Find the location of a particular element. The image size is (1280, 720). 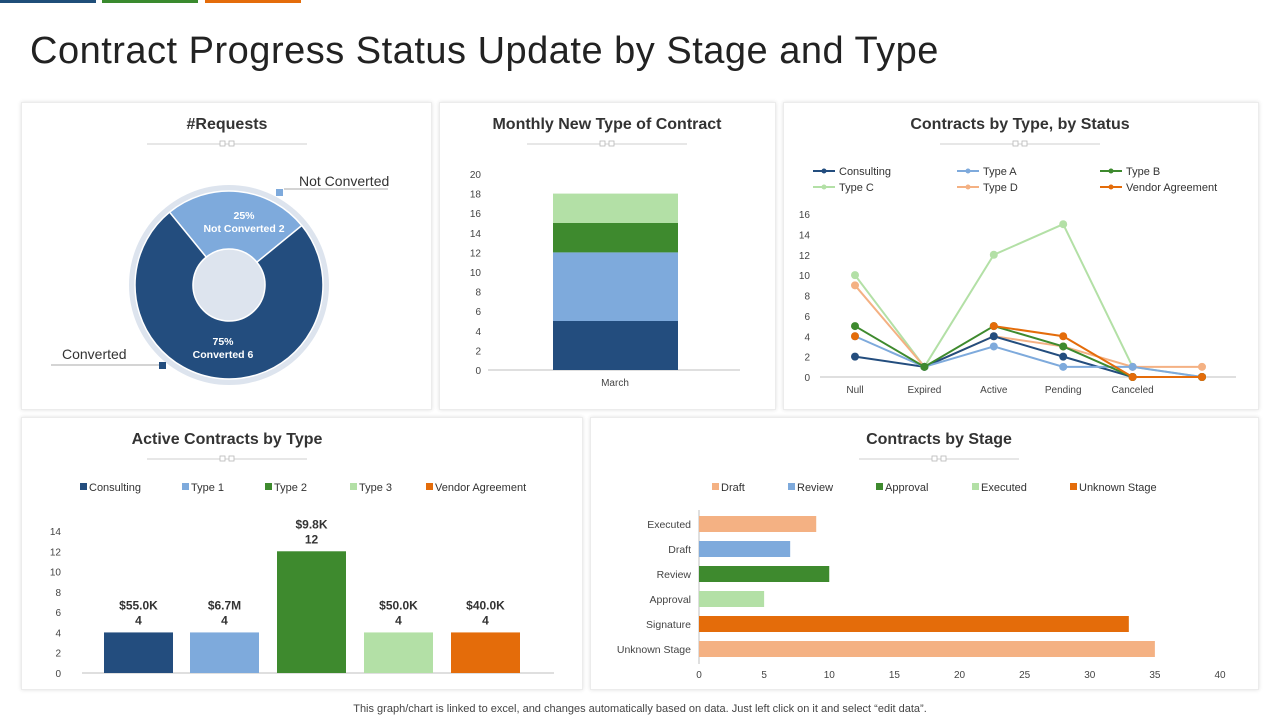

y-tick-label-executed: Executed is located at coordinates (669, 525).